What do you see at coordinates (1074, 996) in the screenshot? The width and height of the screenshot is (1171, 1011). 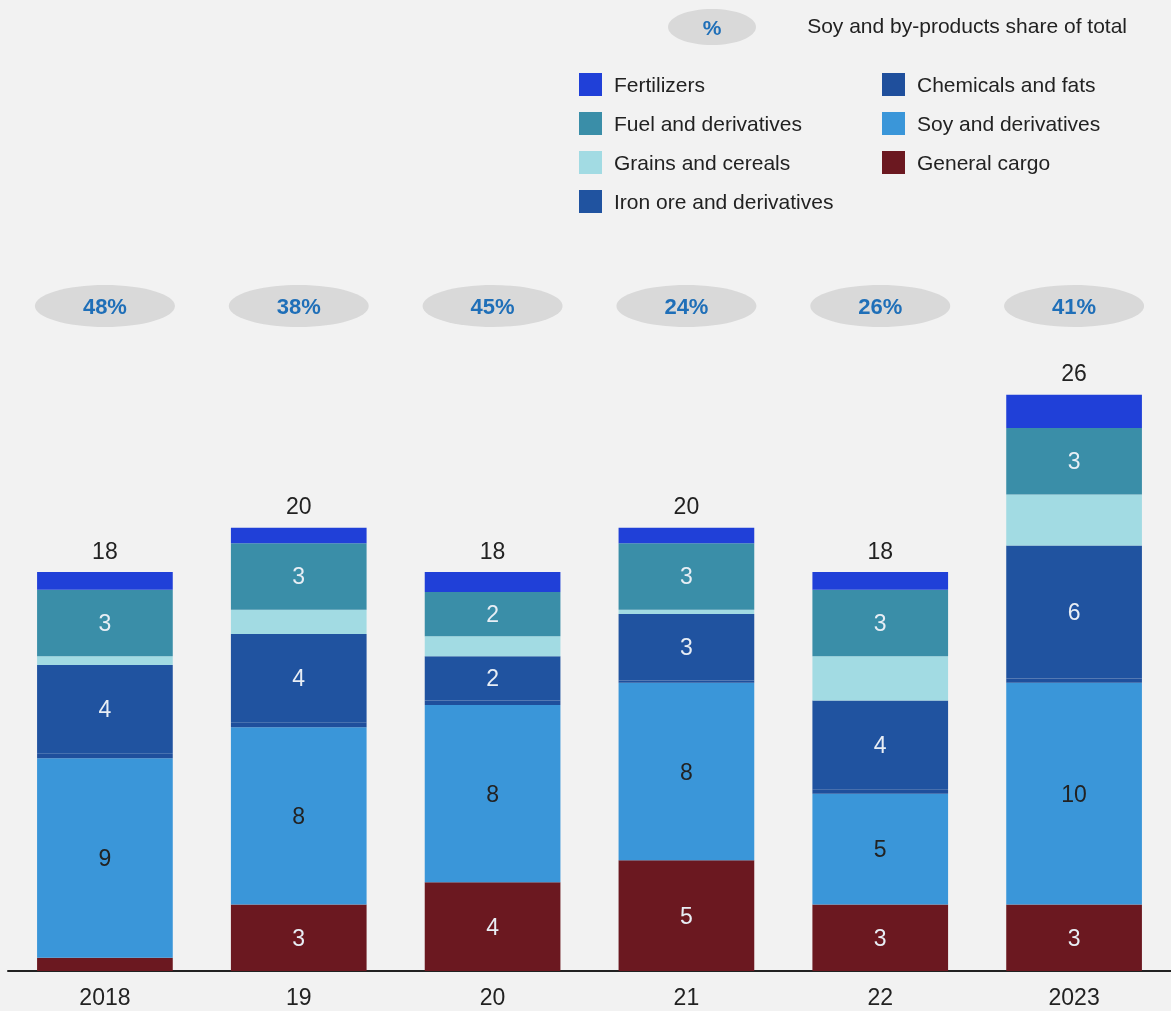 I see `x-tick-label: 2023` at bounding box center [1074, 996].